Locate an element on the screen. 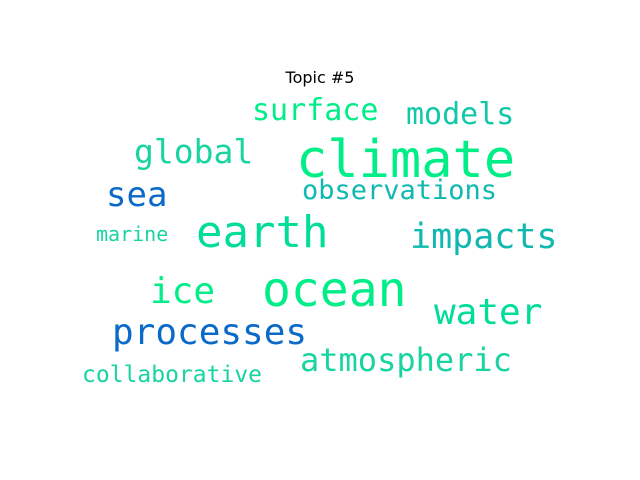  word-atmospheric: atmospheric is located at coordinates (406, 360).